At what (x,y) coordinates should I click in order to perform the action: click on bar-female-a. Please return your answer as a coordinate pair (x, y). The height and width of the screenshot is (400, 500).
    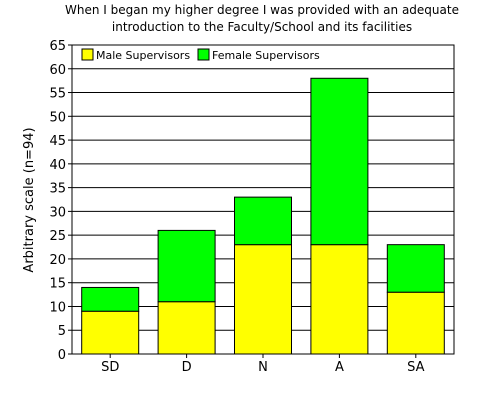
    Looking at the image, I should click on (339, 161).